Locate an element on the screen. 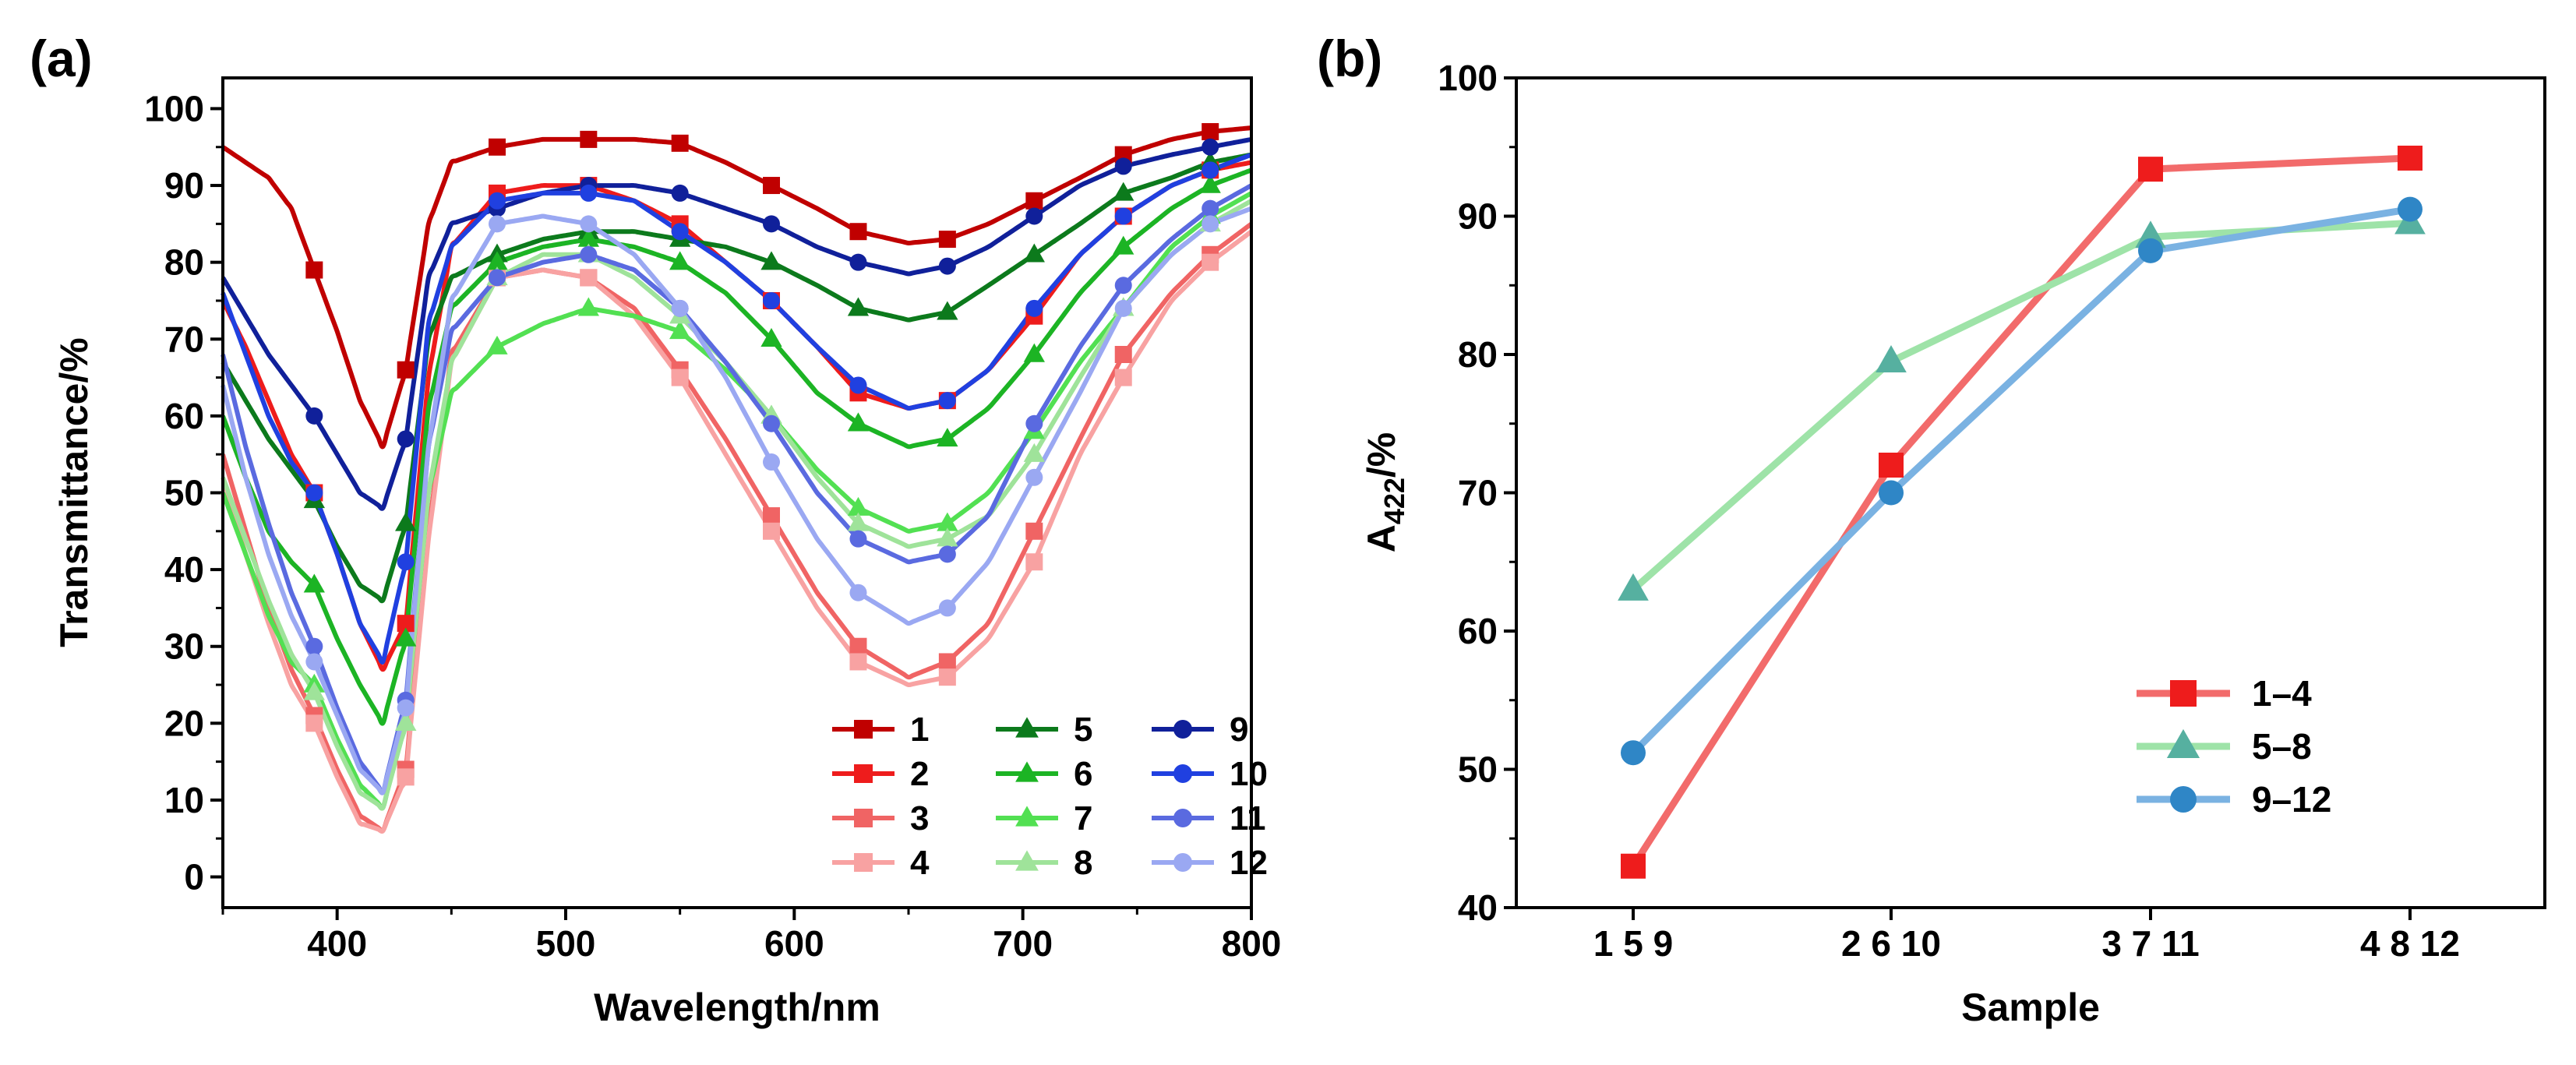 The image size is (2576, 1065). panel-a-legend-label-12: 12 is located at coordinates (1249, 863).